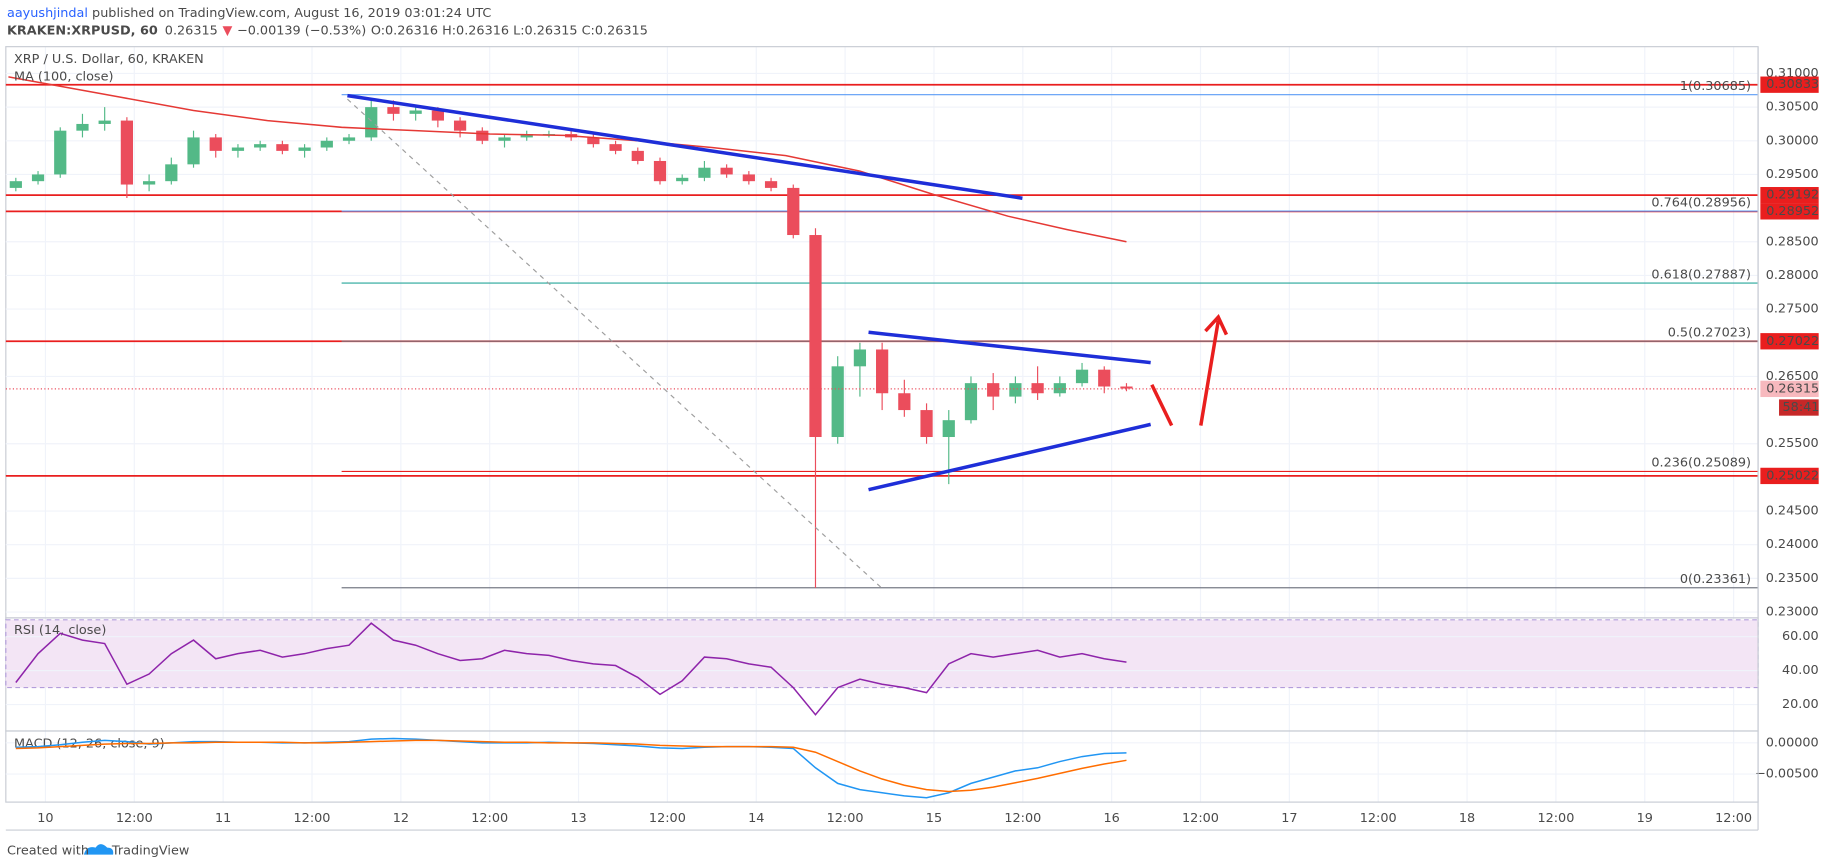 The width and height of the screenshot is (1828, 868). What do you see at coordinates (109, 59) in the screenshot?
I see `panel-title: XRP / U.S. Dollar, 60, KRAKEN` at bounding box center [109, 59].